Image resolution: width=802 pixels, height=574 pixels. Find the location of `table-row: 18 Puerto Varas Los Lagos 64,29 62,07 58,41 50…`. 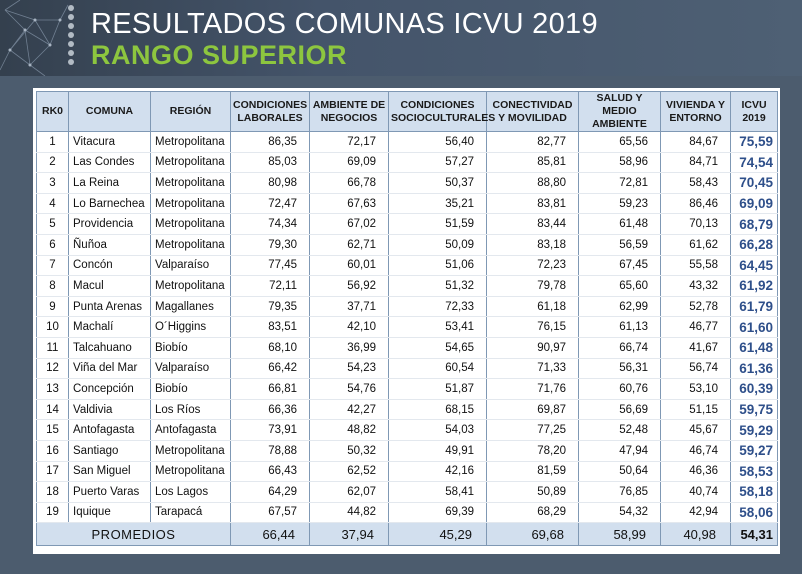

table-row: 18 Puerto Varas Los Lagos 64,29 62,07 58,41 50… is located at coordinates (407, 492).